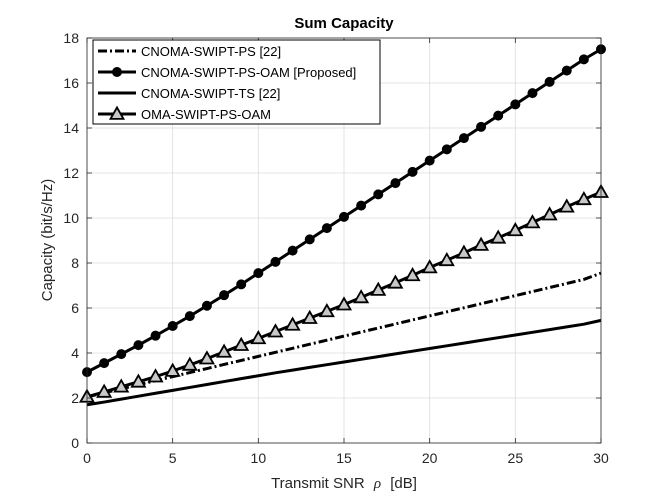 The image size is (664, 498). Describe the element at coordinates (259, 458) in the screenshot. I see `x-tick-label: 10` at that location.